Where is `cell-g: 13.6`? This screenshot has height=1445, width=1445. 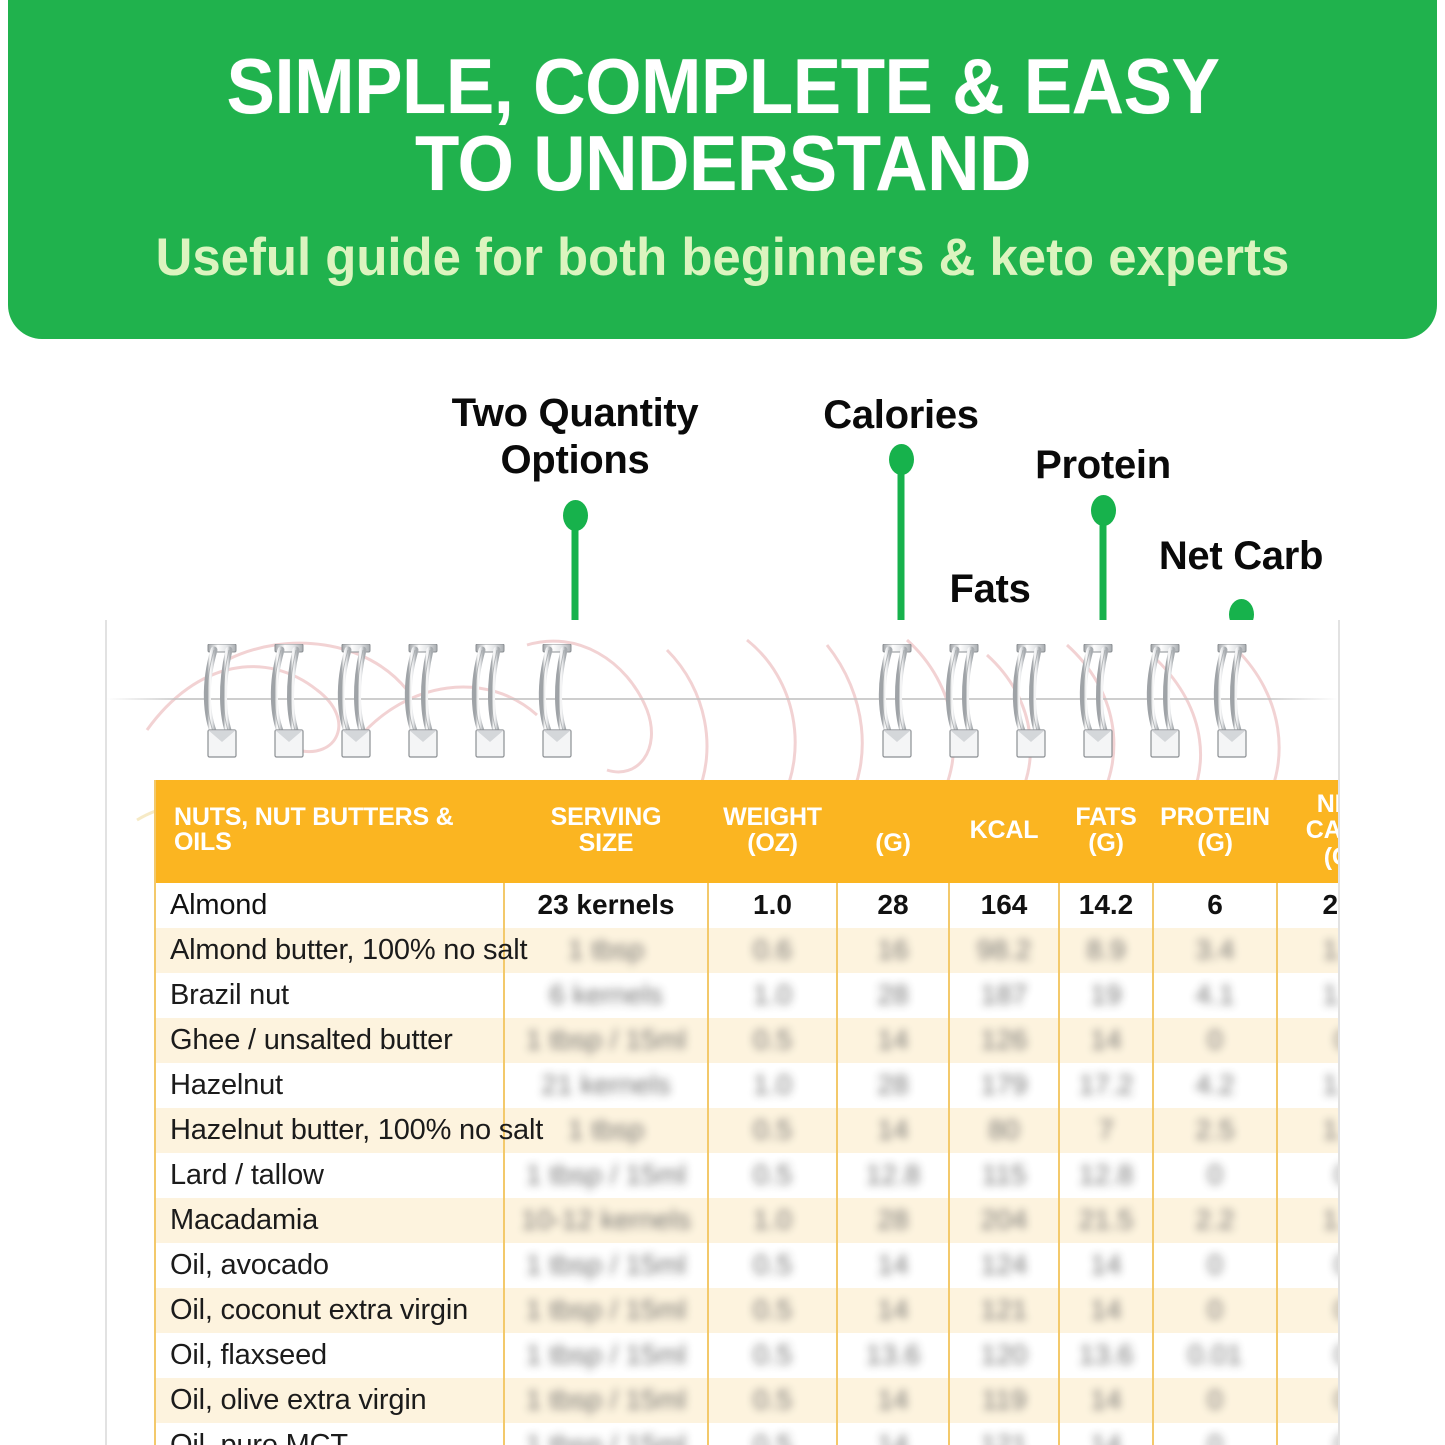 cell-g: 13.6 is located at coordinates (892, 1355).